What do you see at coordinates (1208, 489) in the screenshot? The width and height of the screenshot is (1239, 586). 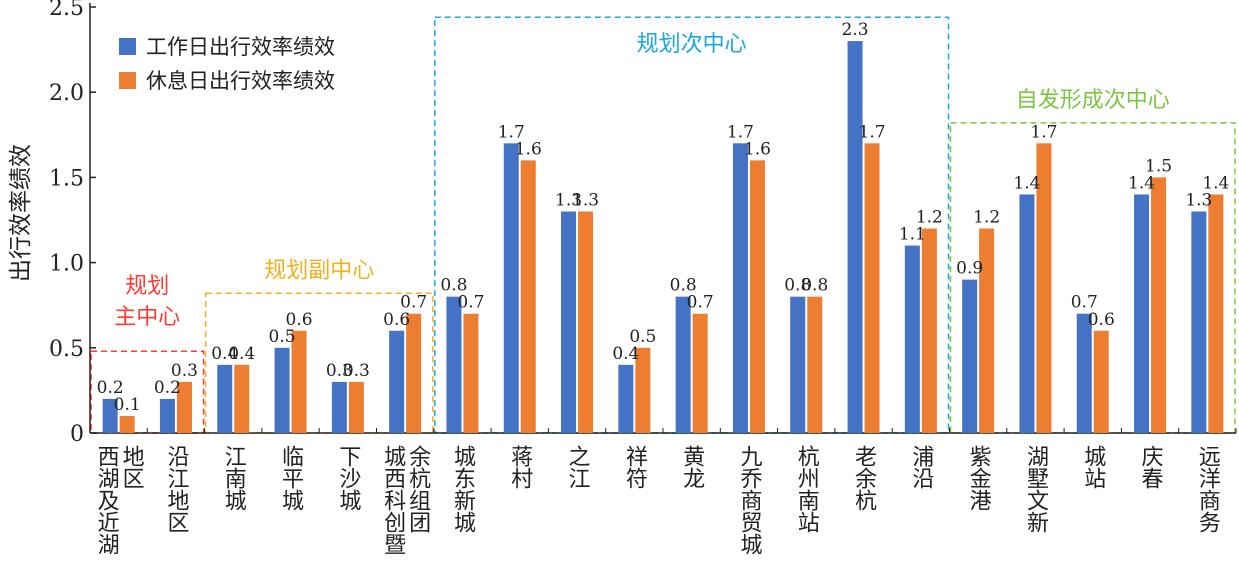 I see `category-label: 远洋商务` at bounding box center [1208, 489].